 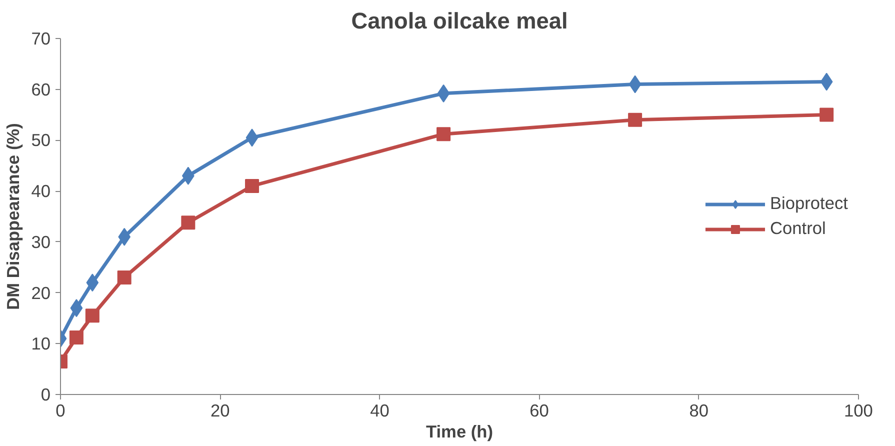 What do you see at coordinates (41, 140) in the screenshot?
I see `y-tick-label: 50` at bounding box center [41, 140].